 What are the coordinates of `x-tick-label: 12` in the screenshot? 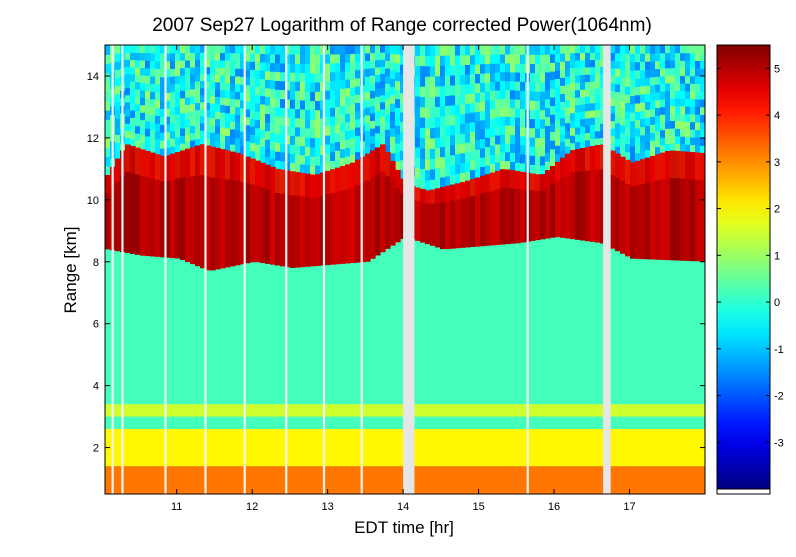 It's located at (252, 507).